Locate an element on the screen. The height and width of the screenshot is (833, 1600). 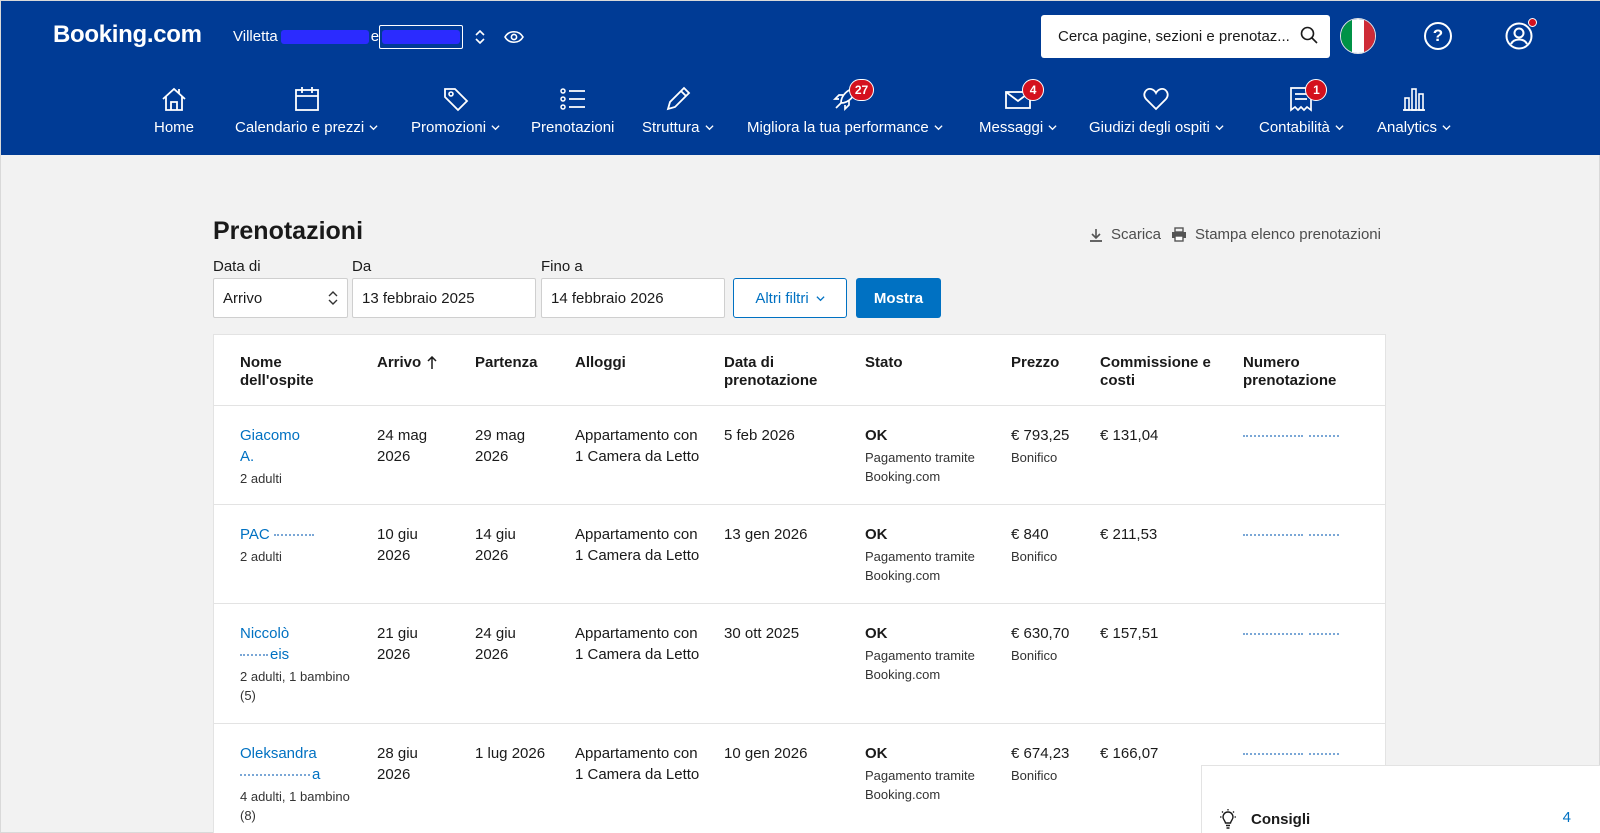
guest-surname-link: eis is located at coordinates (280, 654).